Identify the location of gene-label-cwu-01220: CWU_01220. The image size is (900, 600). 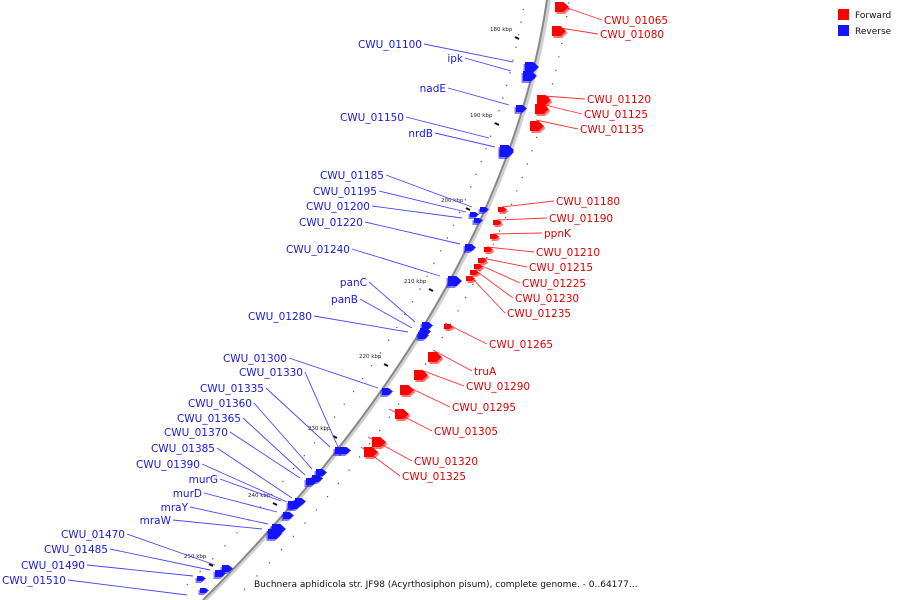
(331, 223).